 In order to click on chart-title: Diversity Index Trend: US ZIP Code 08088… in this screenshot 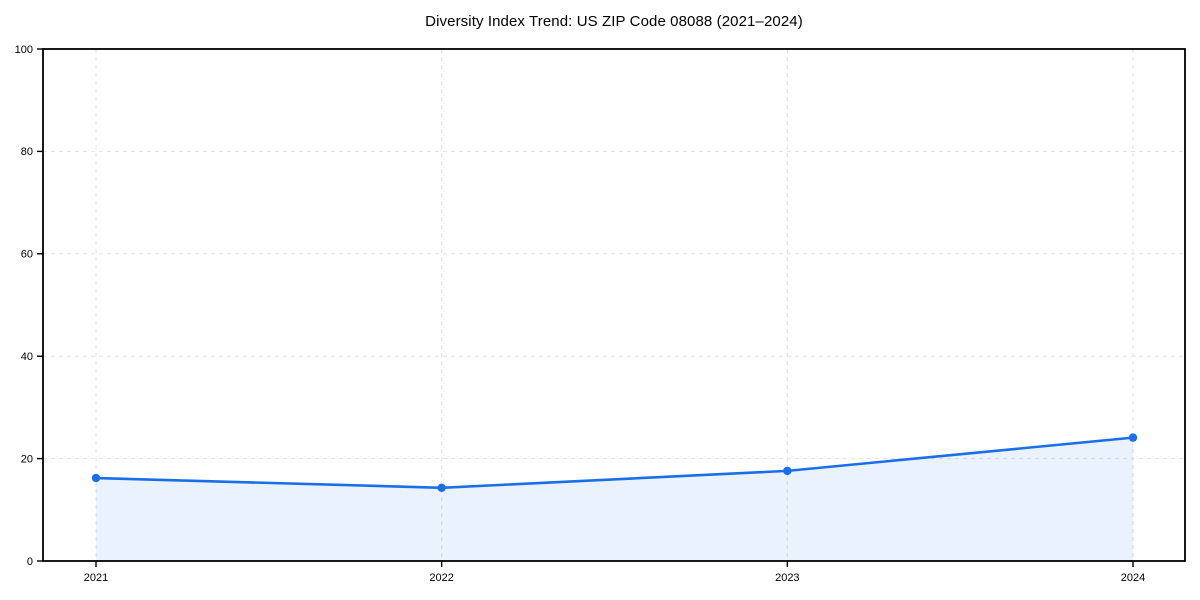, I will do `click(614, 21)`.